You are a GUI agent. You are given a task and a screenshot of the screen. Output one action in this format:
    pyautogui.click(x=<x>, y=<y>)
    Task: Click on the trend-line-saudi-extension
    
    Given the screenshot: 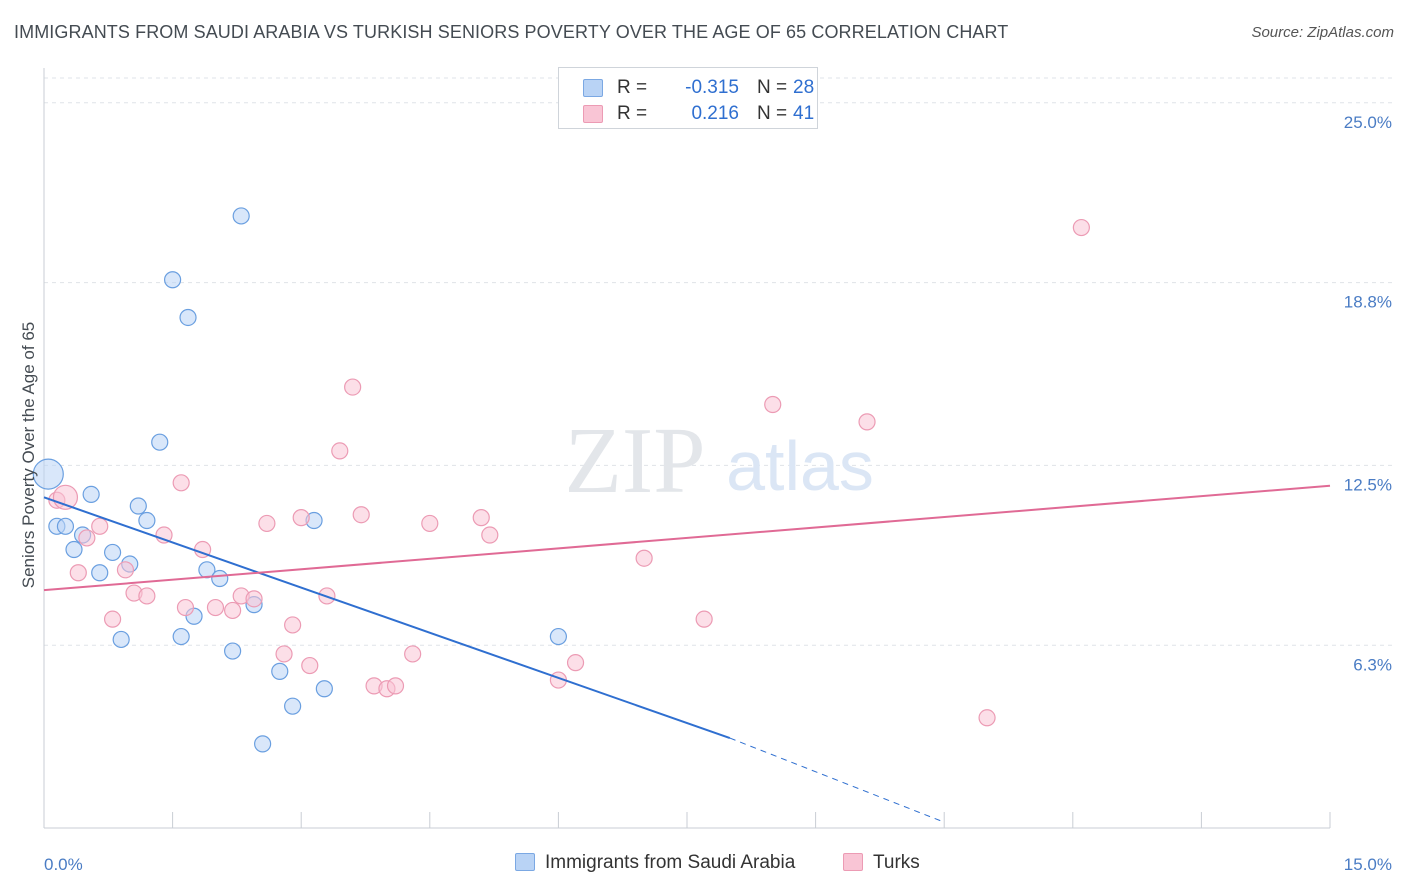 What is the action you would take?
    pyautogui.click(x=837, y=780)
    